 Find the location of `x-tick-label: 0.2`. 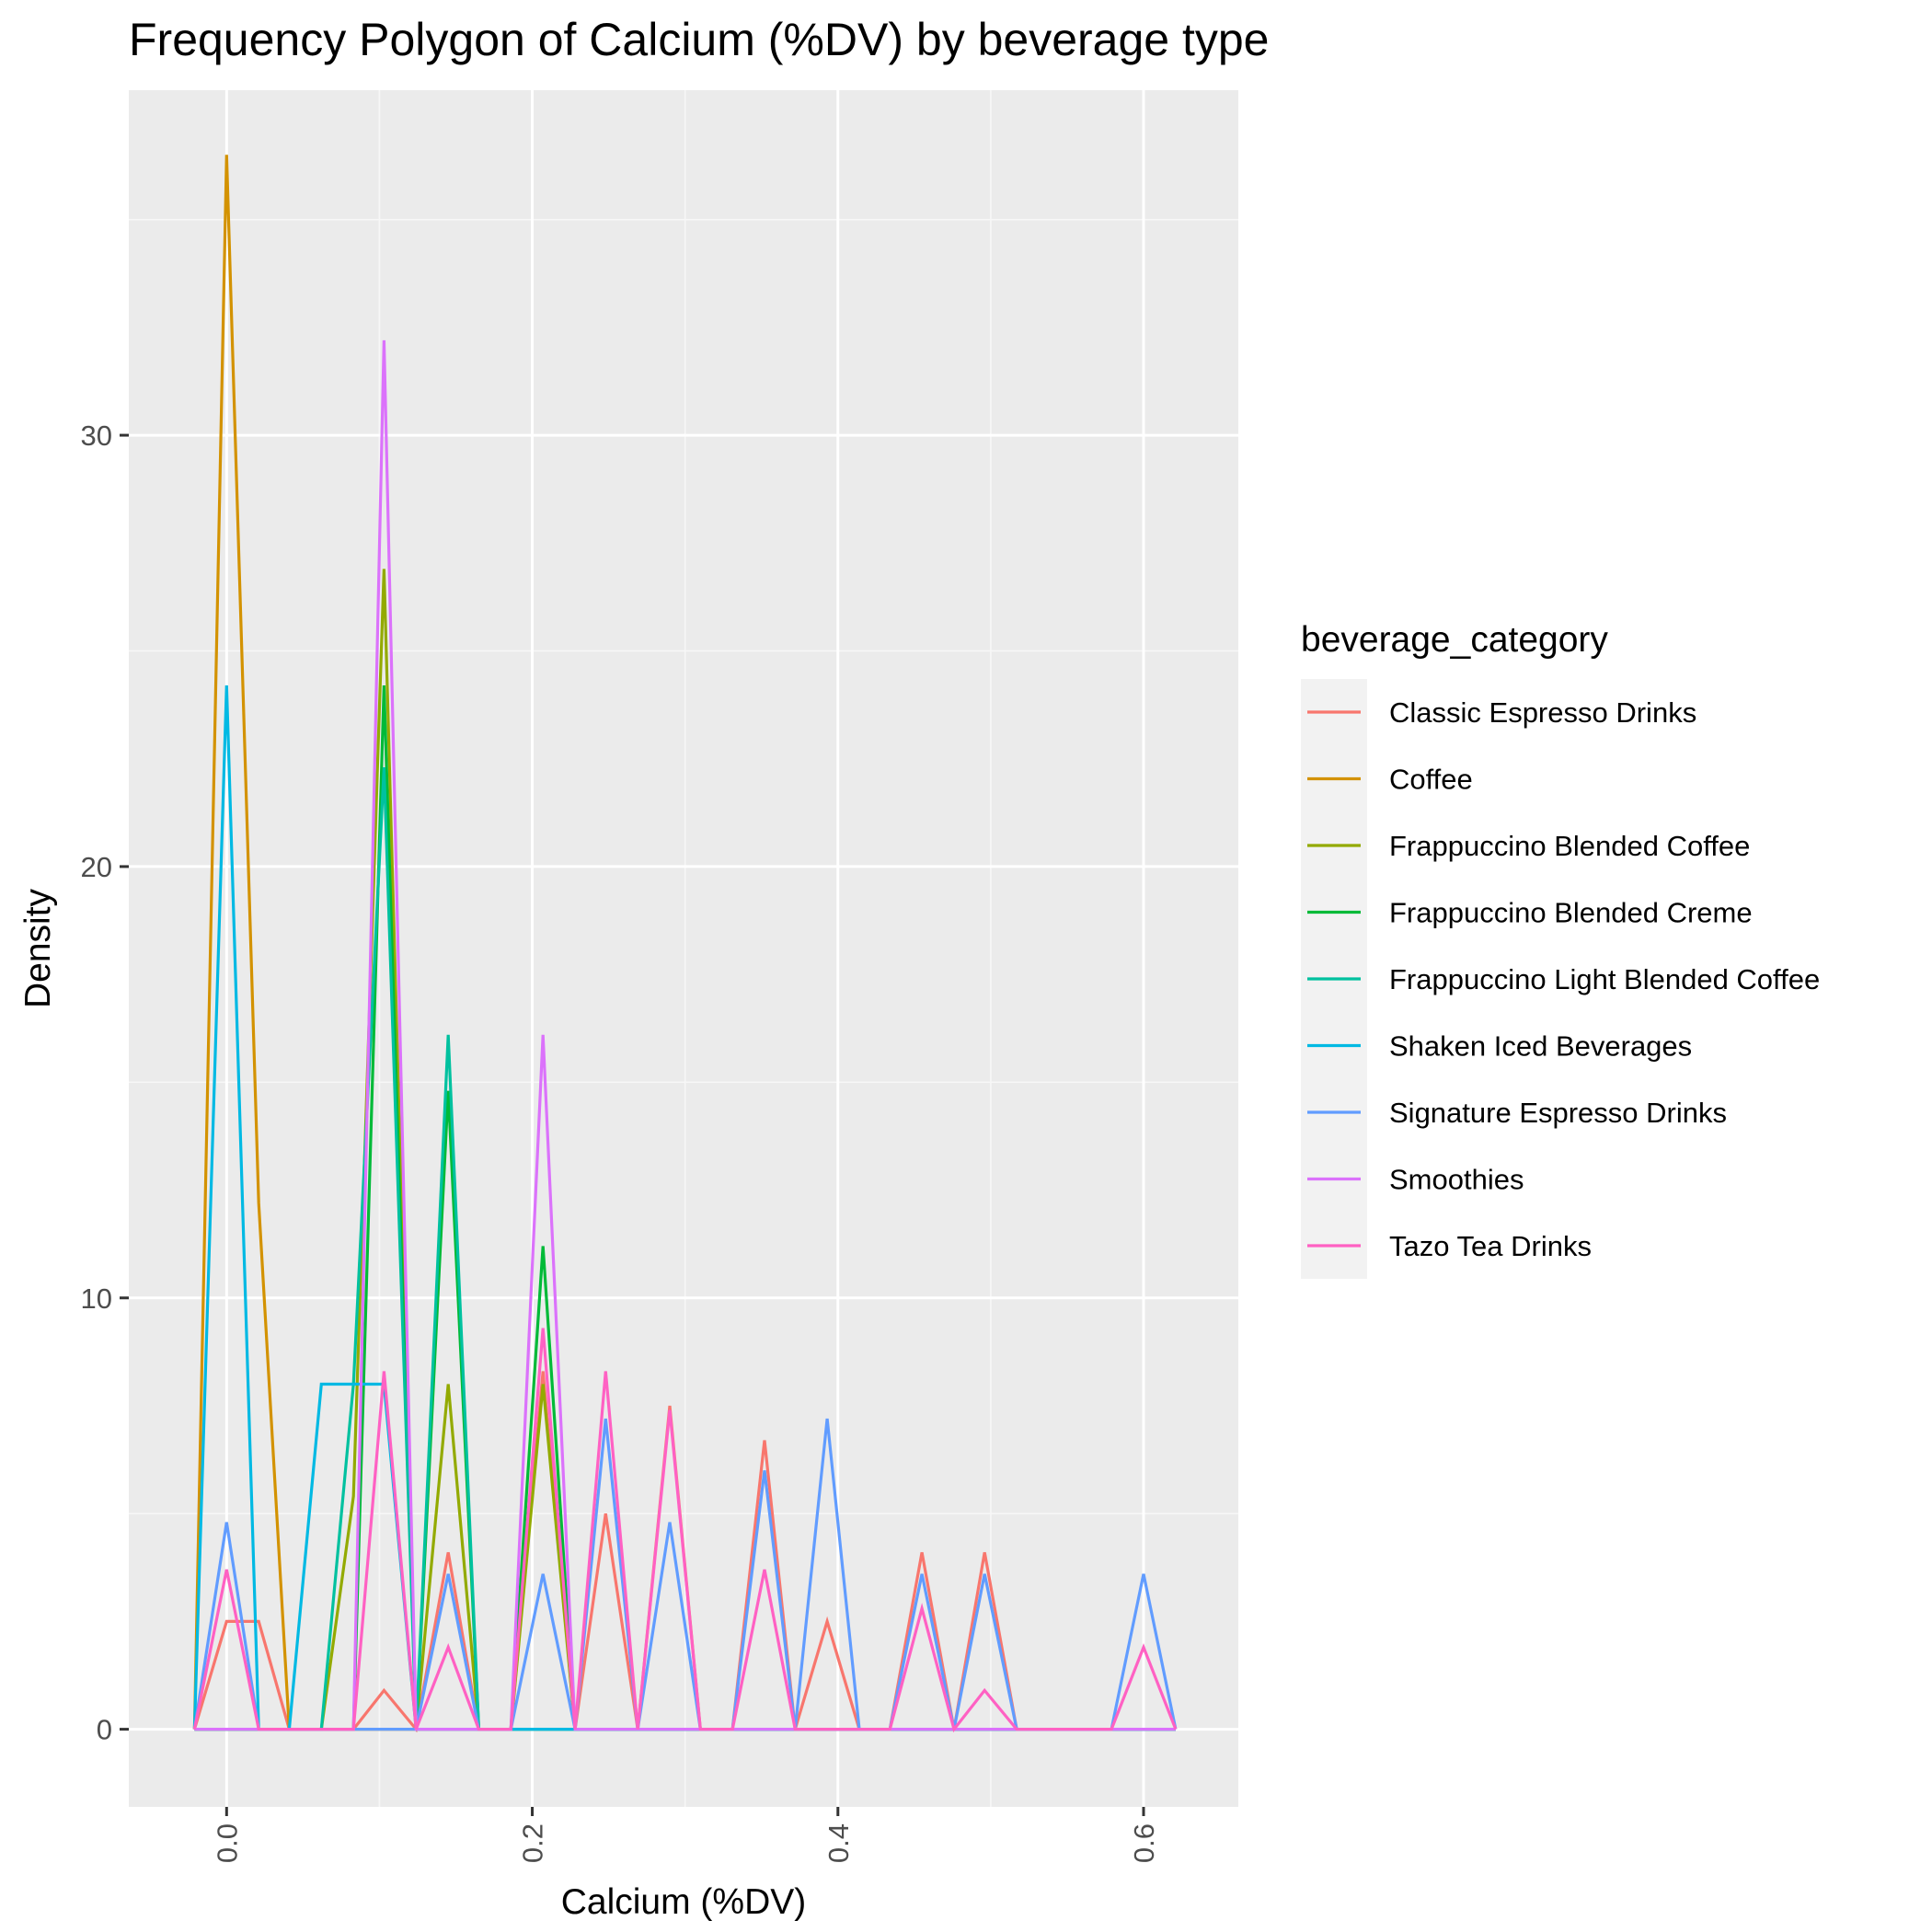

x-tick-label: 0.2 is located at coordinates (533, 1843).